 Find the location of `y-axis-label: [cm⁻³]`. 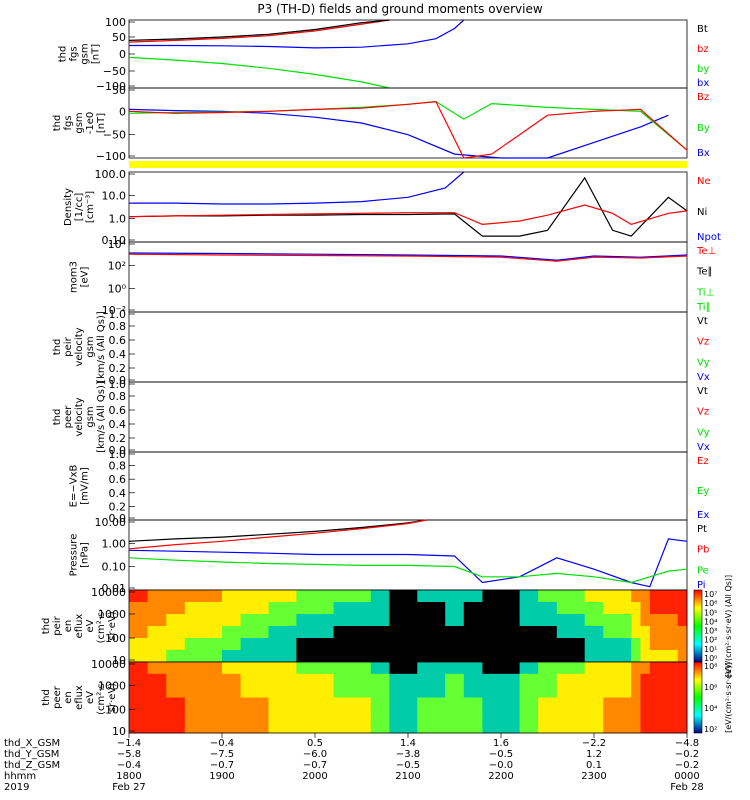

y-axis-label: [cm⁻³] is located at coordinates (90, 207).